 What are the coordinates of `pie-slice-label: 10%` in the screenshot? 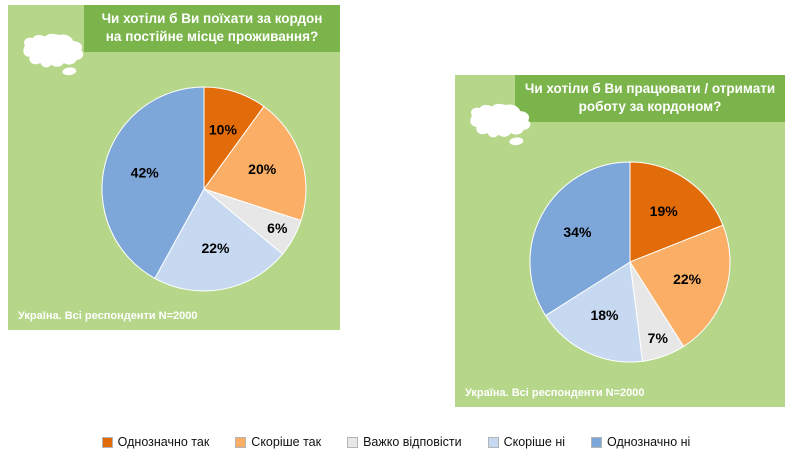 It's located at (223, 130).